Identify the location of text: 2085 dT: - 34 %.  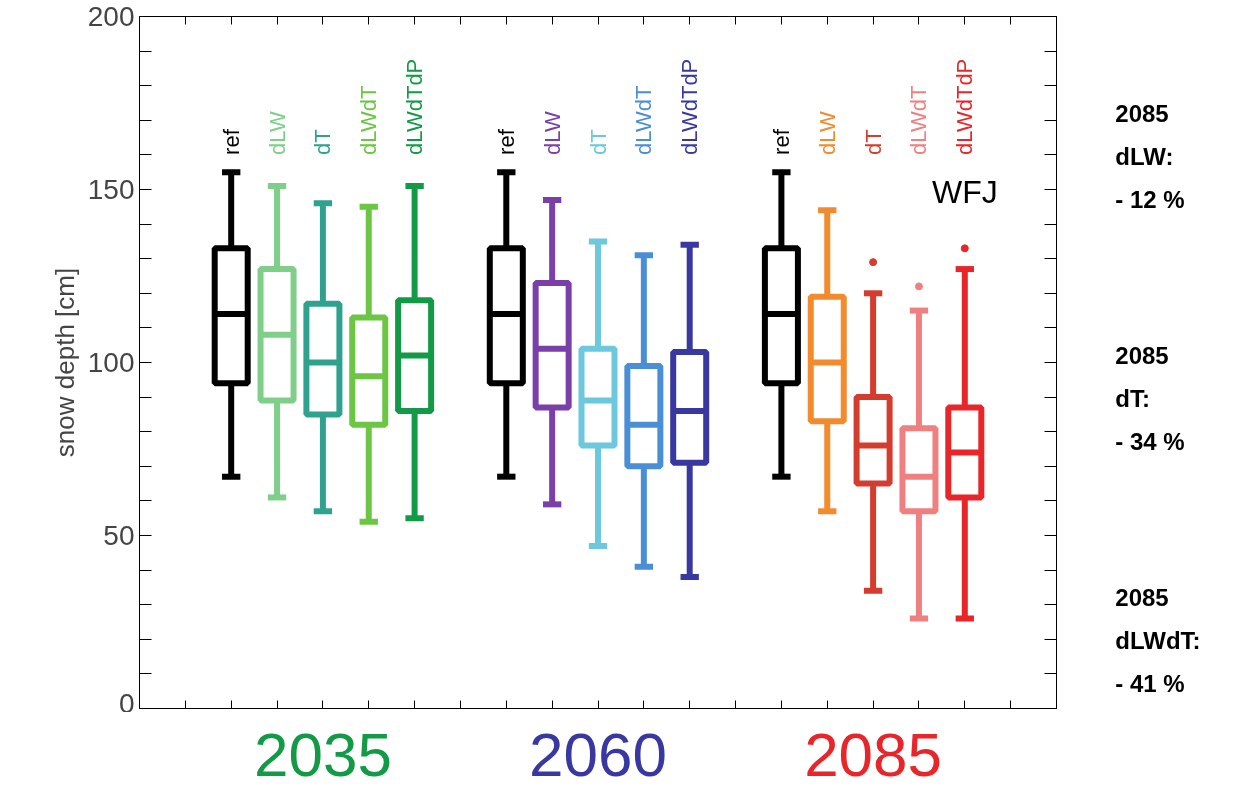
(1150, 398).